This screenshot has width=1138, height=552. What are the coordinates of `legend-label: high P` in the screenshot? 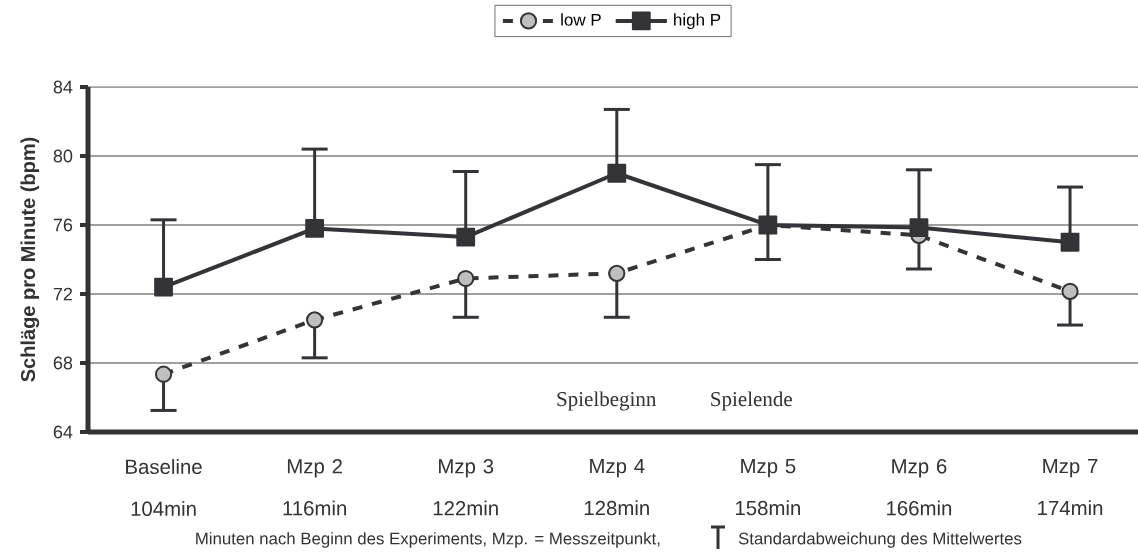 It's located at (697, 21).